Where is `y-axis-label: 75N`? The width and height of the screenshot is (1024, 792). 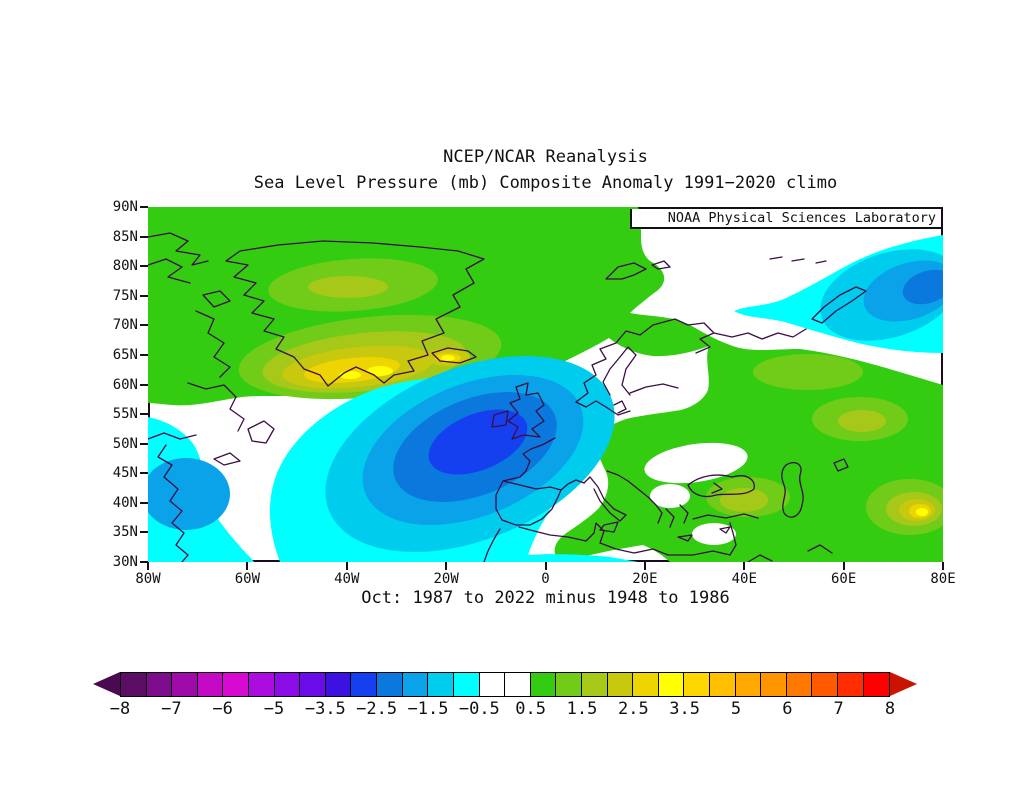
y-axis-label: 75N is located at coordinates (125, 295).